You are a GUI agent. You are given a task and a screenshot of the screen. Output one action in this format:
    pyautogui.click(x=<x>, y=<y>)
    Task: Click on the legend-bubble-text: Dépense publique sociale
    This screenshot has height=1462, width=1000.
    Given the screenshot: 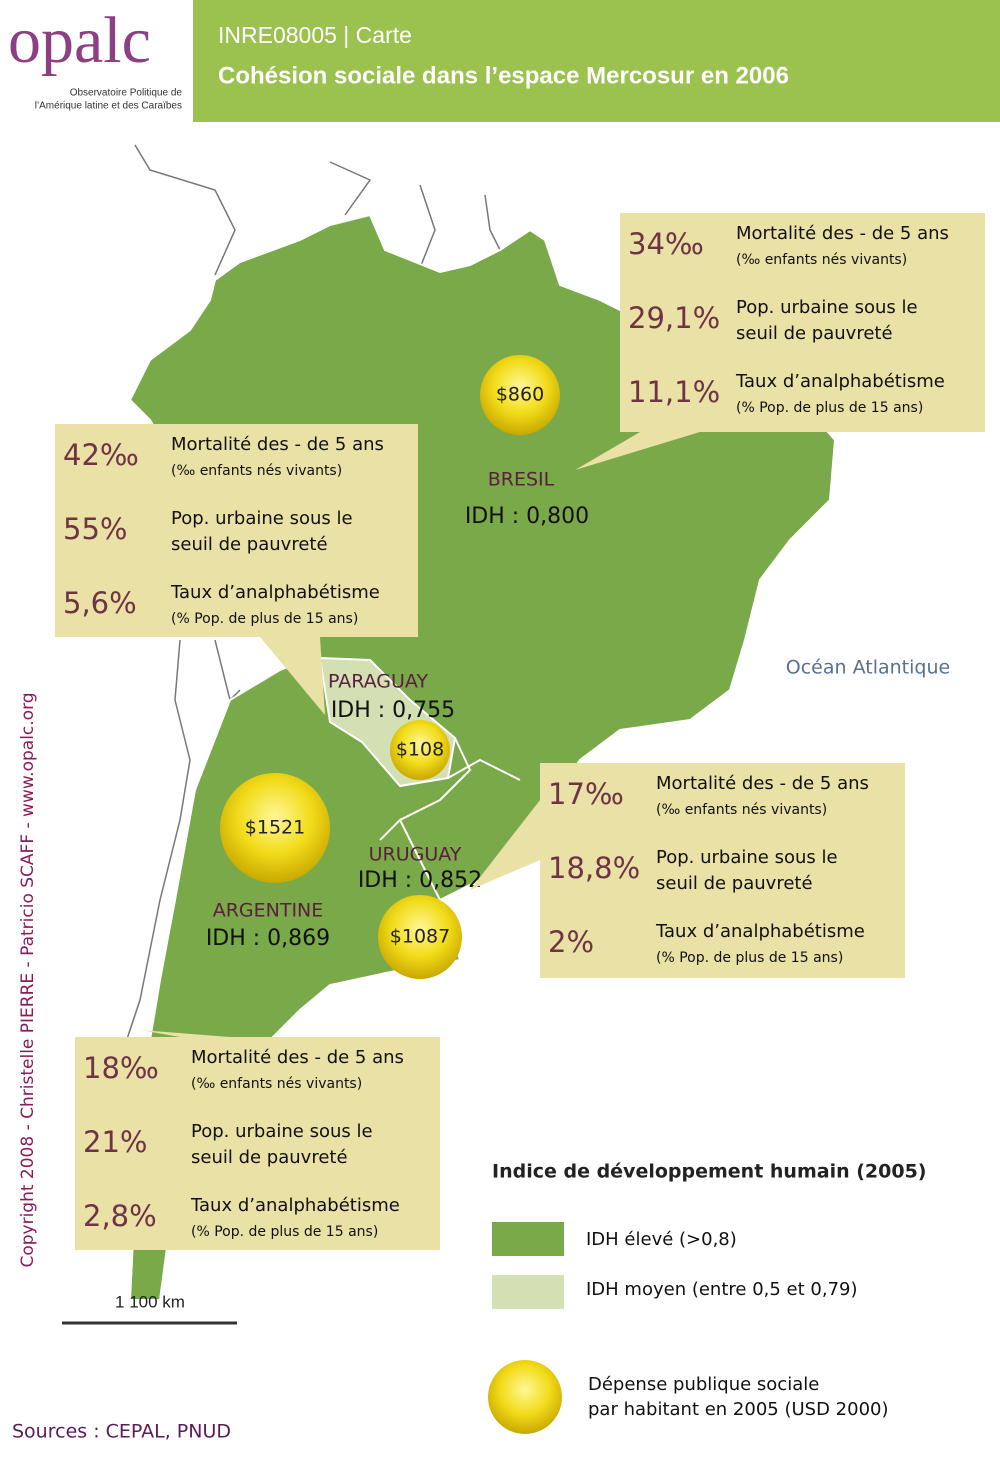 What is the action you would take?
    pyautogui.click(x=703, y=1384)
    